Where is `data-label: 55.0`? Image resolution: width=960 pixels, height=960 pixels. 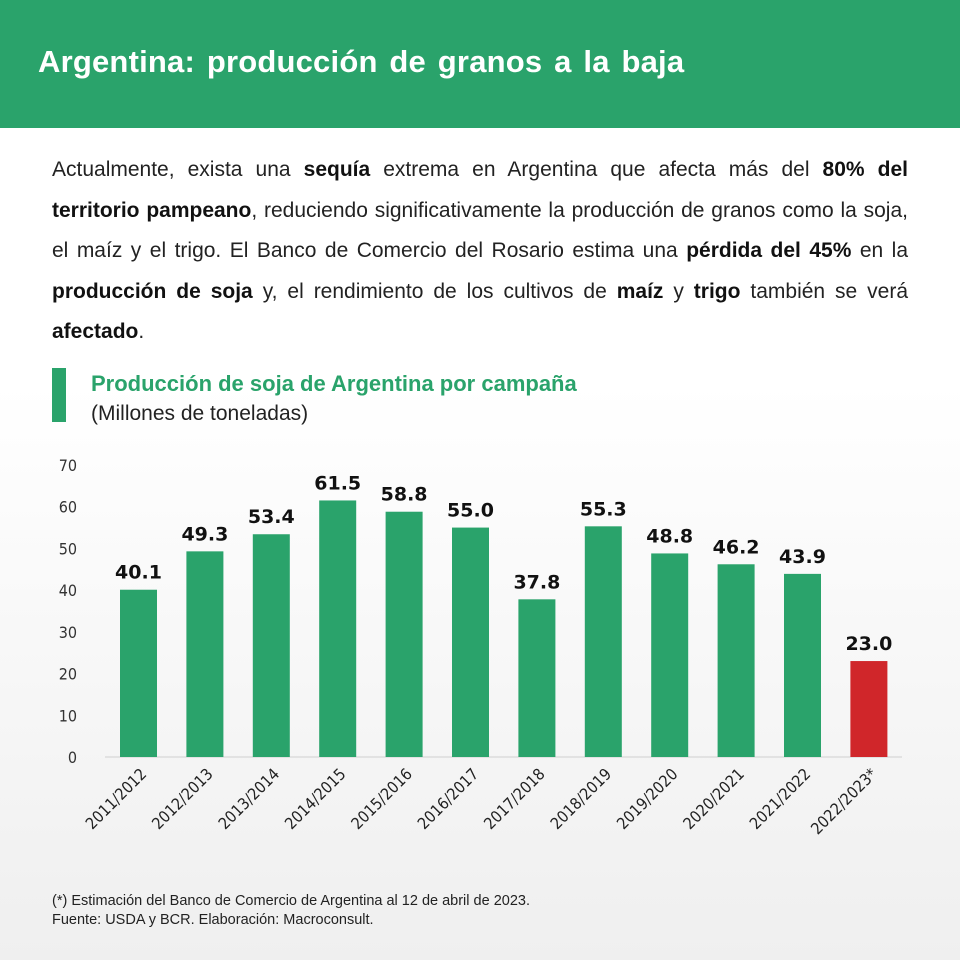 data-label: 55.0 is located at coordinates (470, 511).